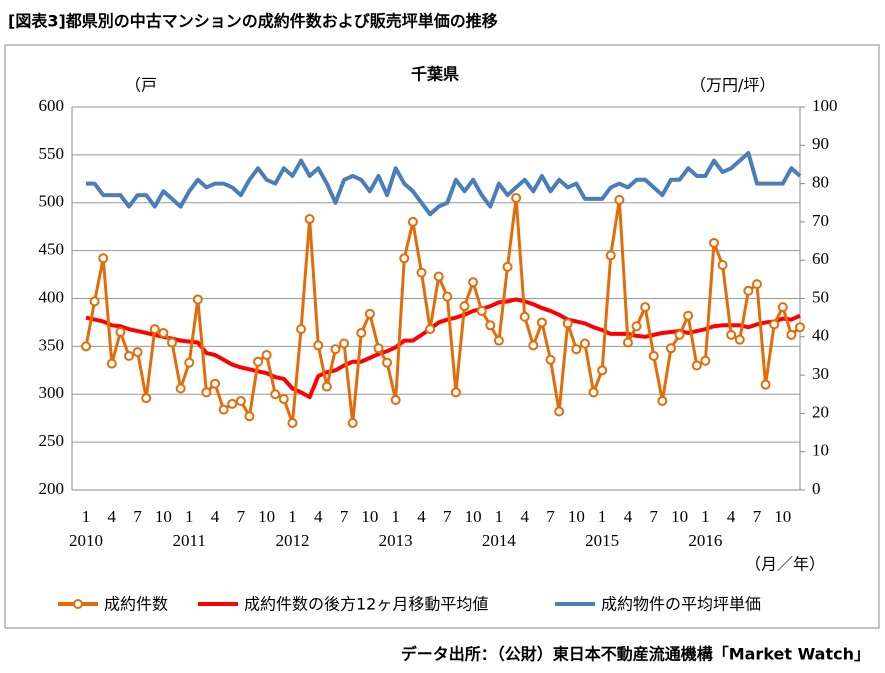 The image size is (885, 673). I want to click on y2-tick-label: 50, so click(820, 296).